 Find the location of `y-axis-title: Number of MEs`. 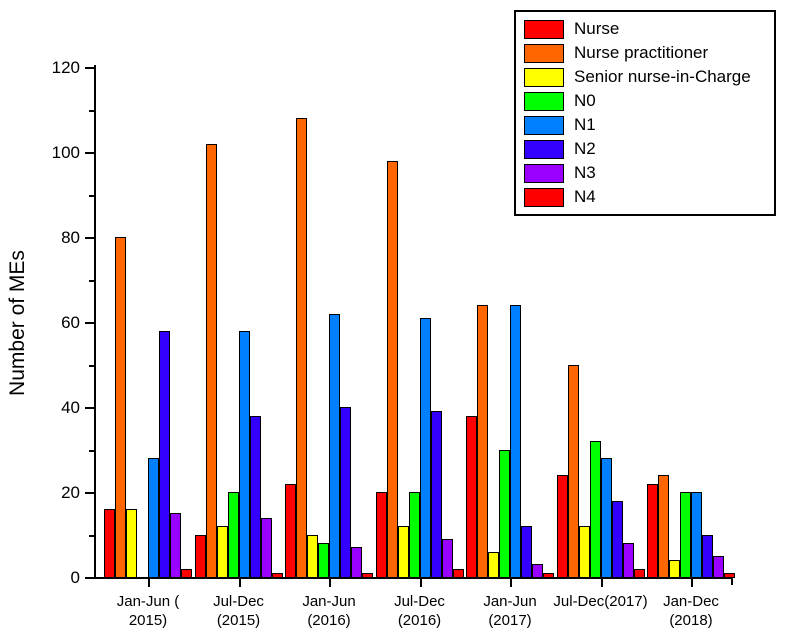

y-axis-title: Number of MEs is located at coordinates (17, 323).